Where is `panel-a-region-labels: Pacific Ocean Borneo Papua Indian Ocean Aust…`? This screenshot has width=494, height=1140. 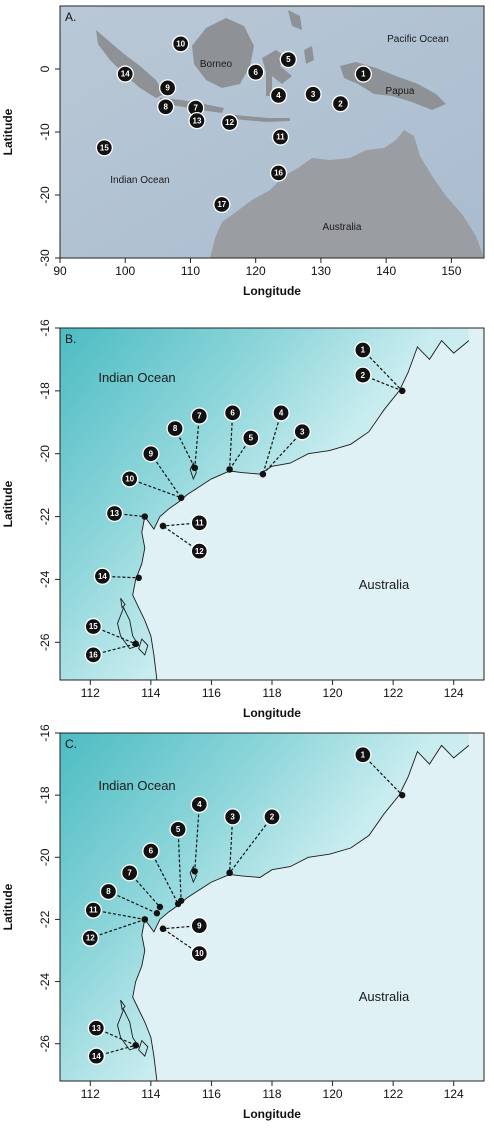
panel-a-region-labels: Pacific Ocean Borneo Papua Indian Ocean Aust… is located at coordinates (279, 133).